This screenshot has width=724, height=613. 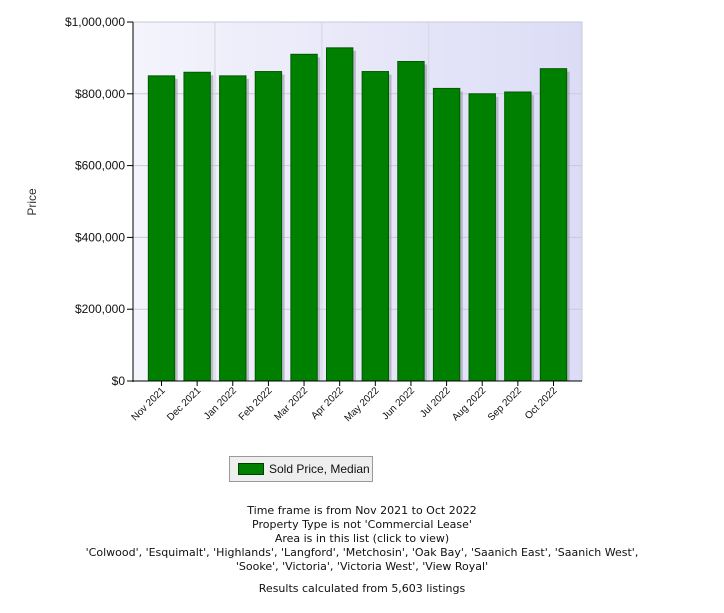 What do you see at coordinates (251, 469) in the screenshot?
I see `legend-swatch` at bounding box center [251, 469].